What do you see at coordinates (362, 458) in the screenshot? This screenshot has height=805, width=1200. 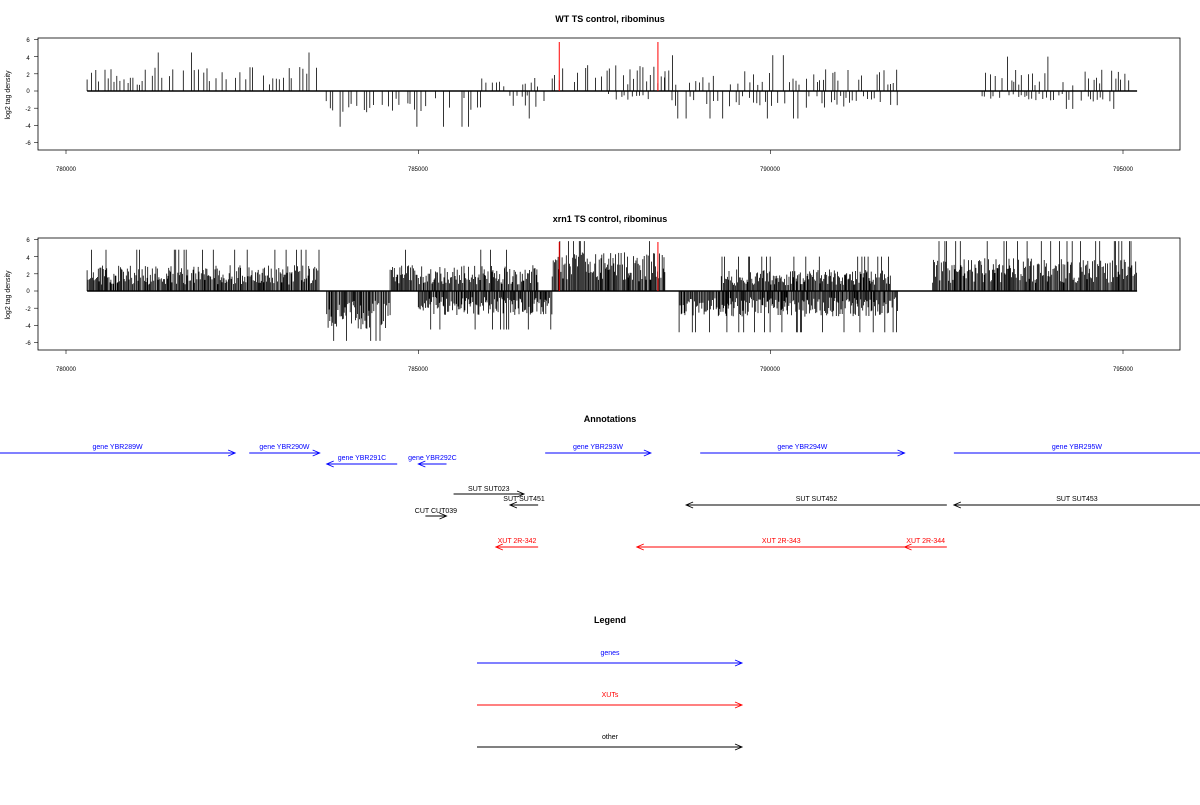 I see `annotation-label: gene YBR291C` at bounding box center [362, 458].